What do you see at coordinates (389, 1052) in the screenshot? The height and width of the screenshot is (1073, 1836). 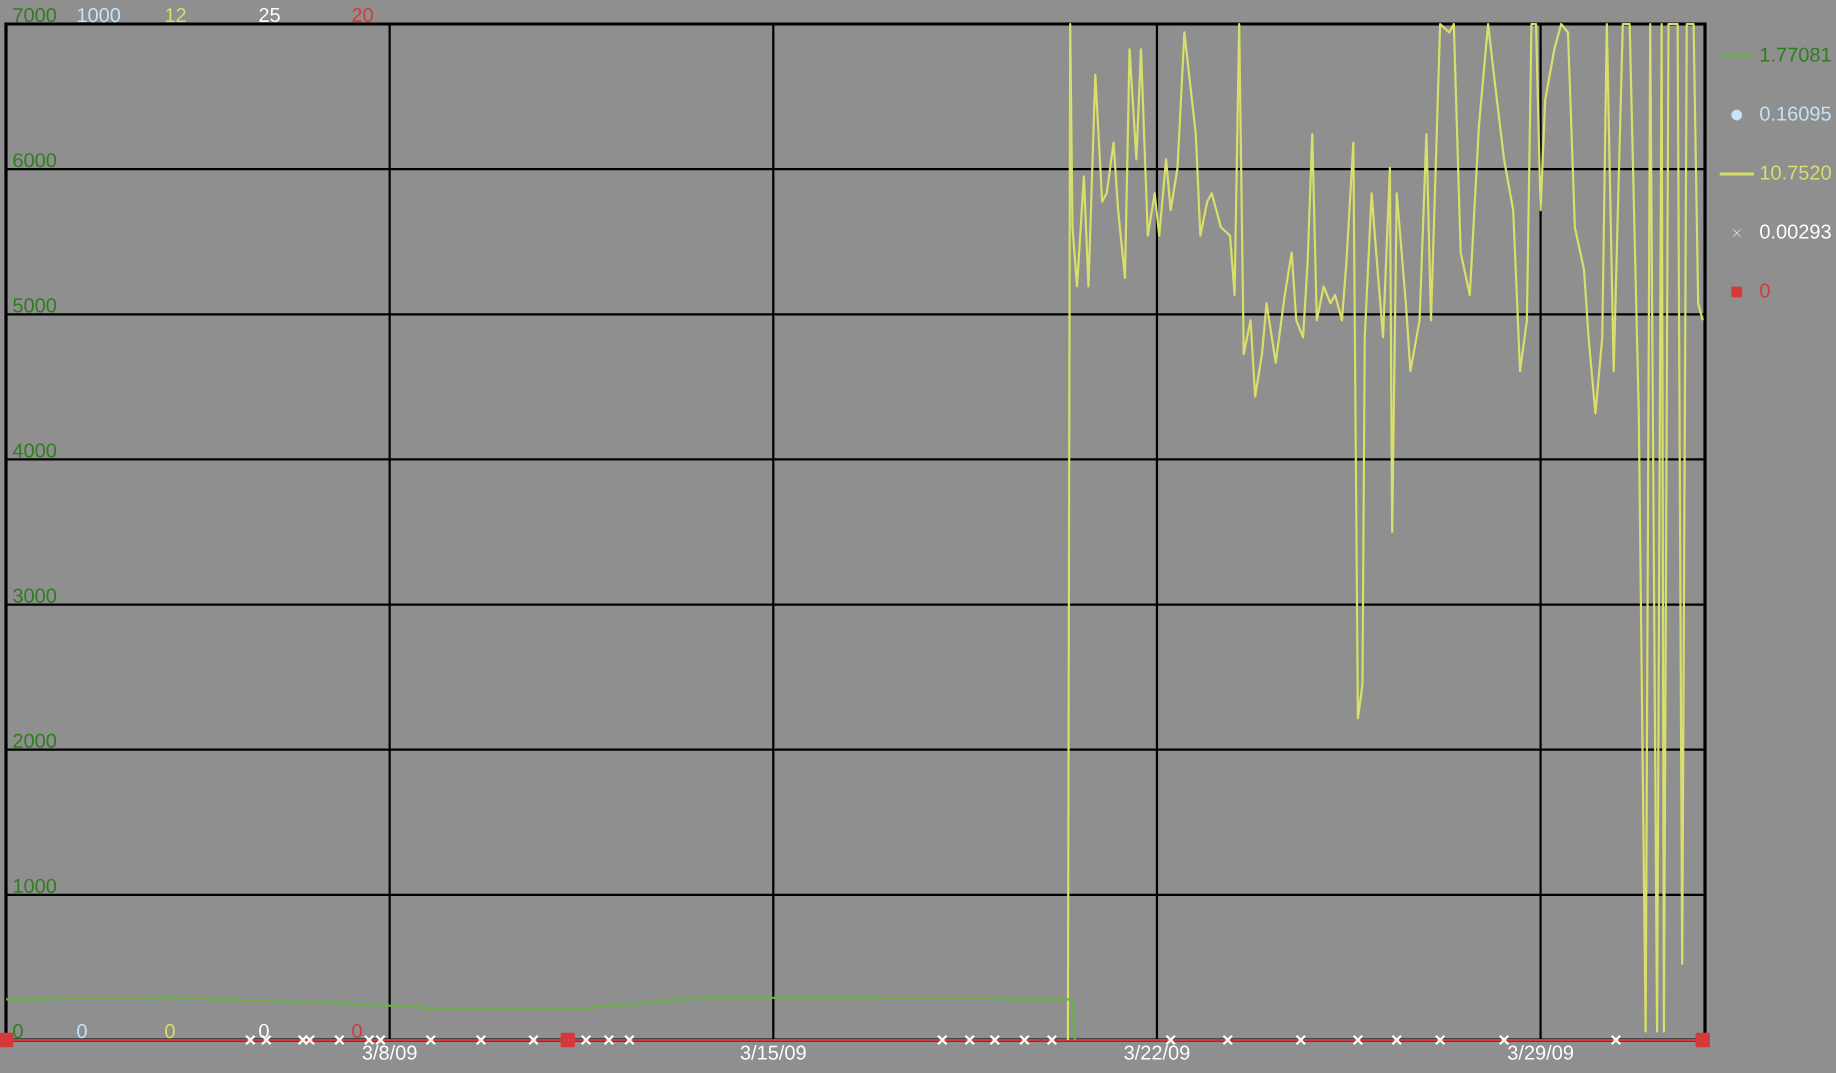 I see `x-tick-label: 3/8/09` at bounding box center [389, 1052].